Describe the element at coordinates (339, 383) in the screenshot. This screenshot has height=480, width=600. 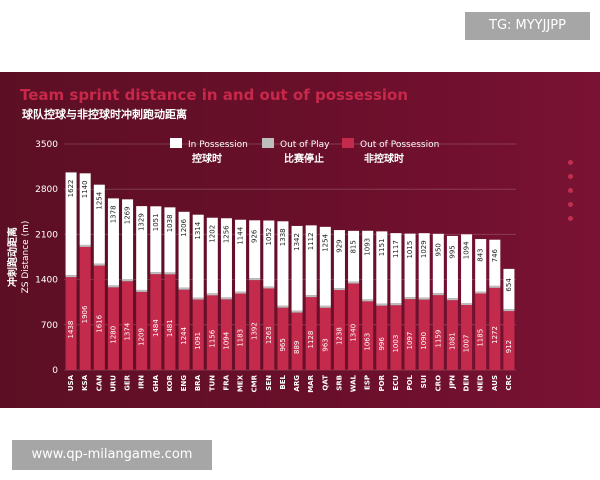
I see `x-tick-SRB: SRB` at that location.